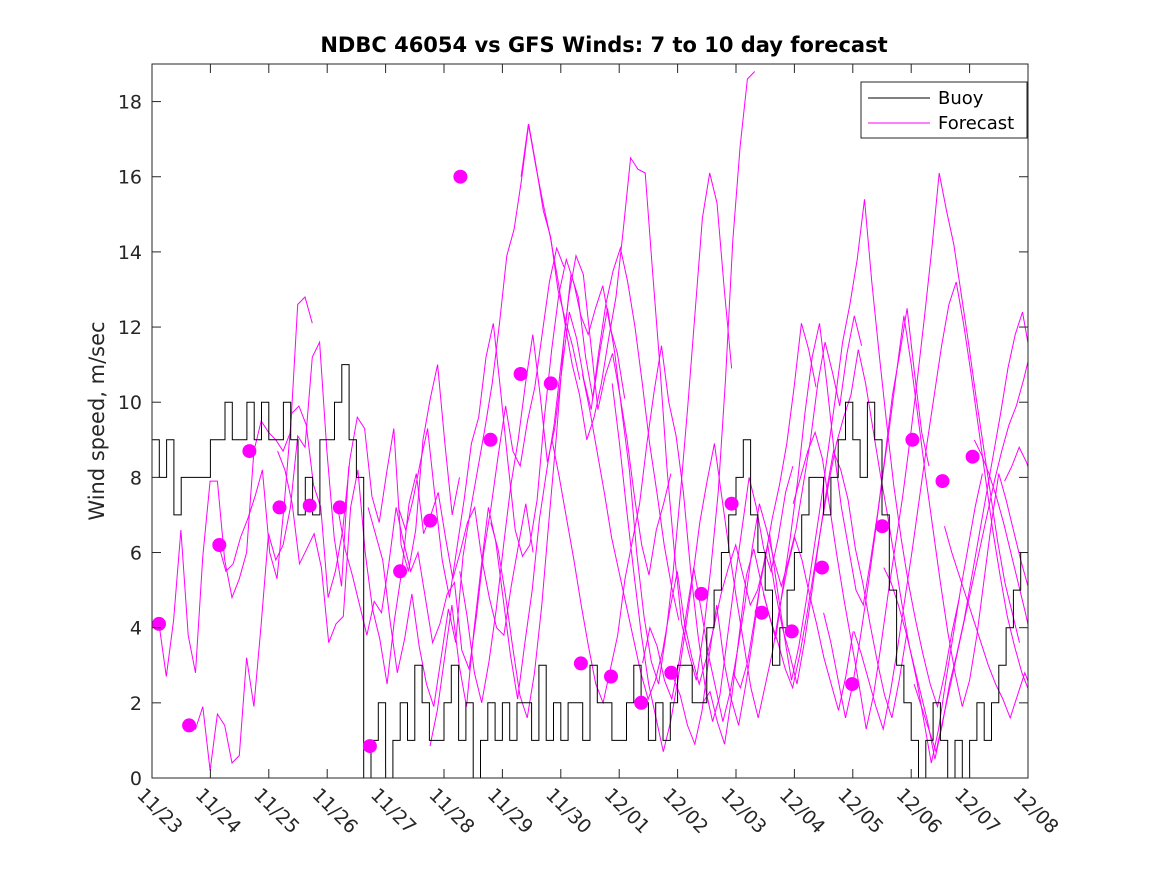  I want to click on legend-label-forecast: Forecast, so click(976, 123).